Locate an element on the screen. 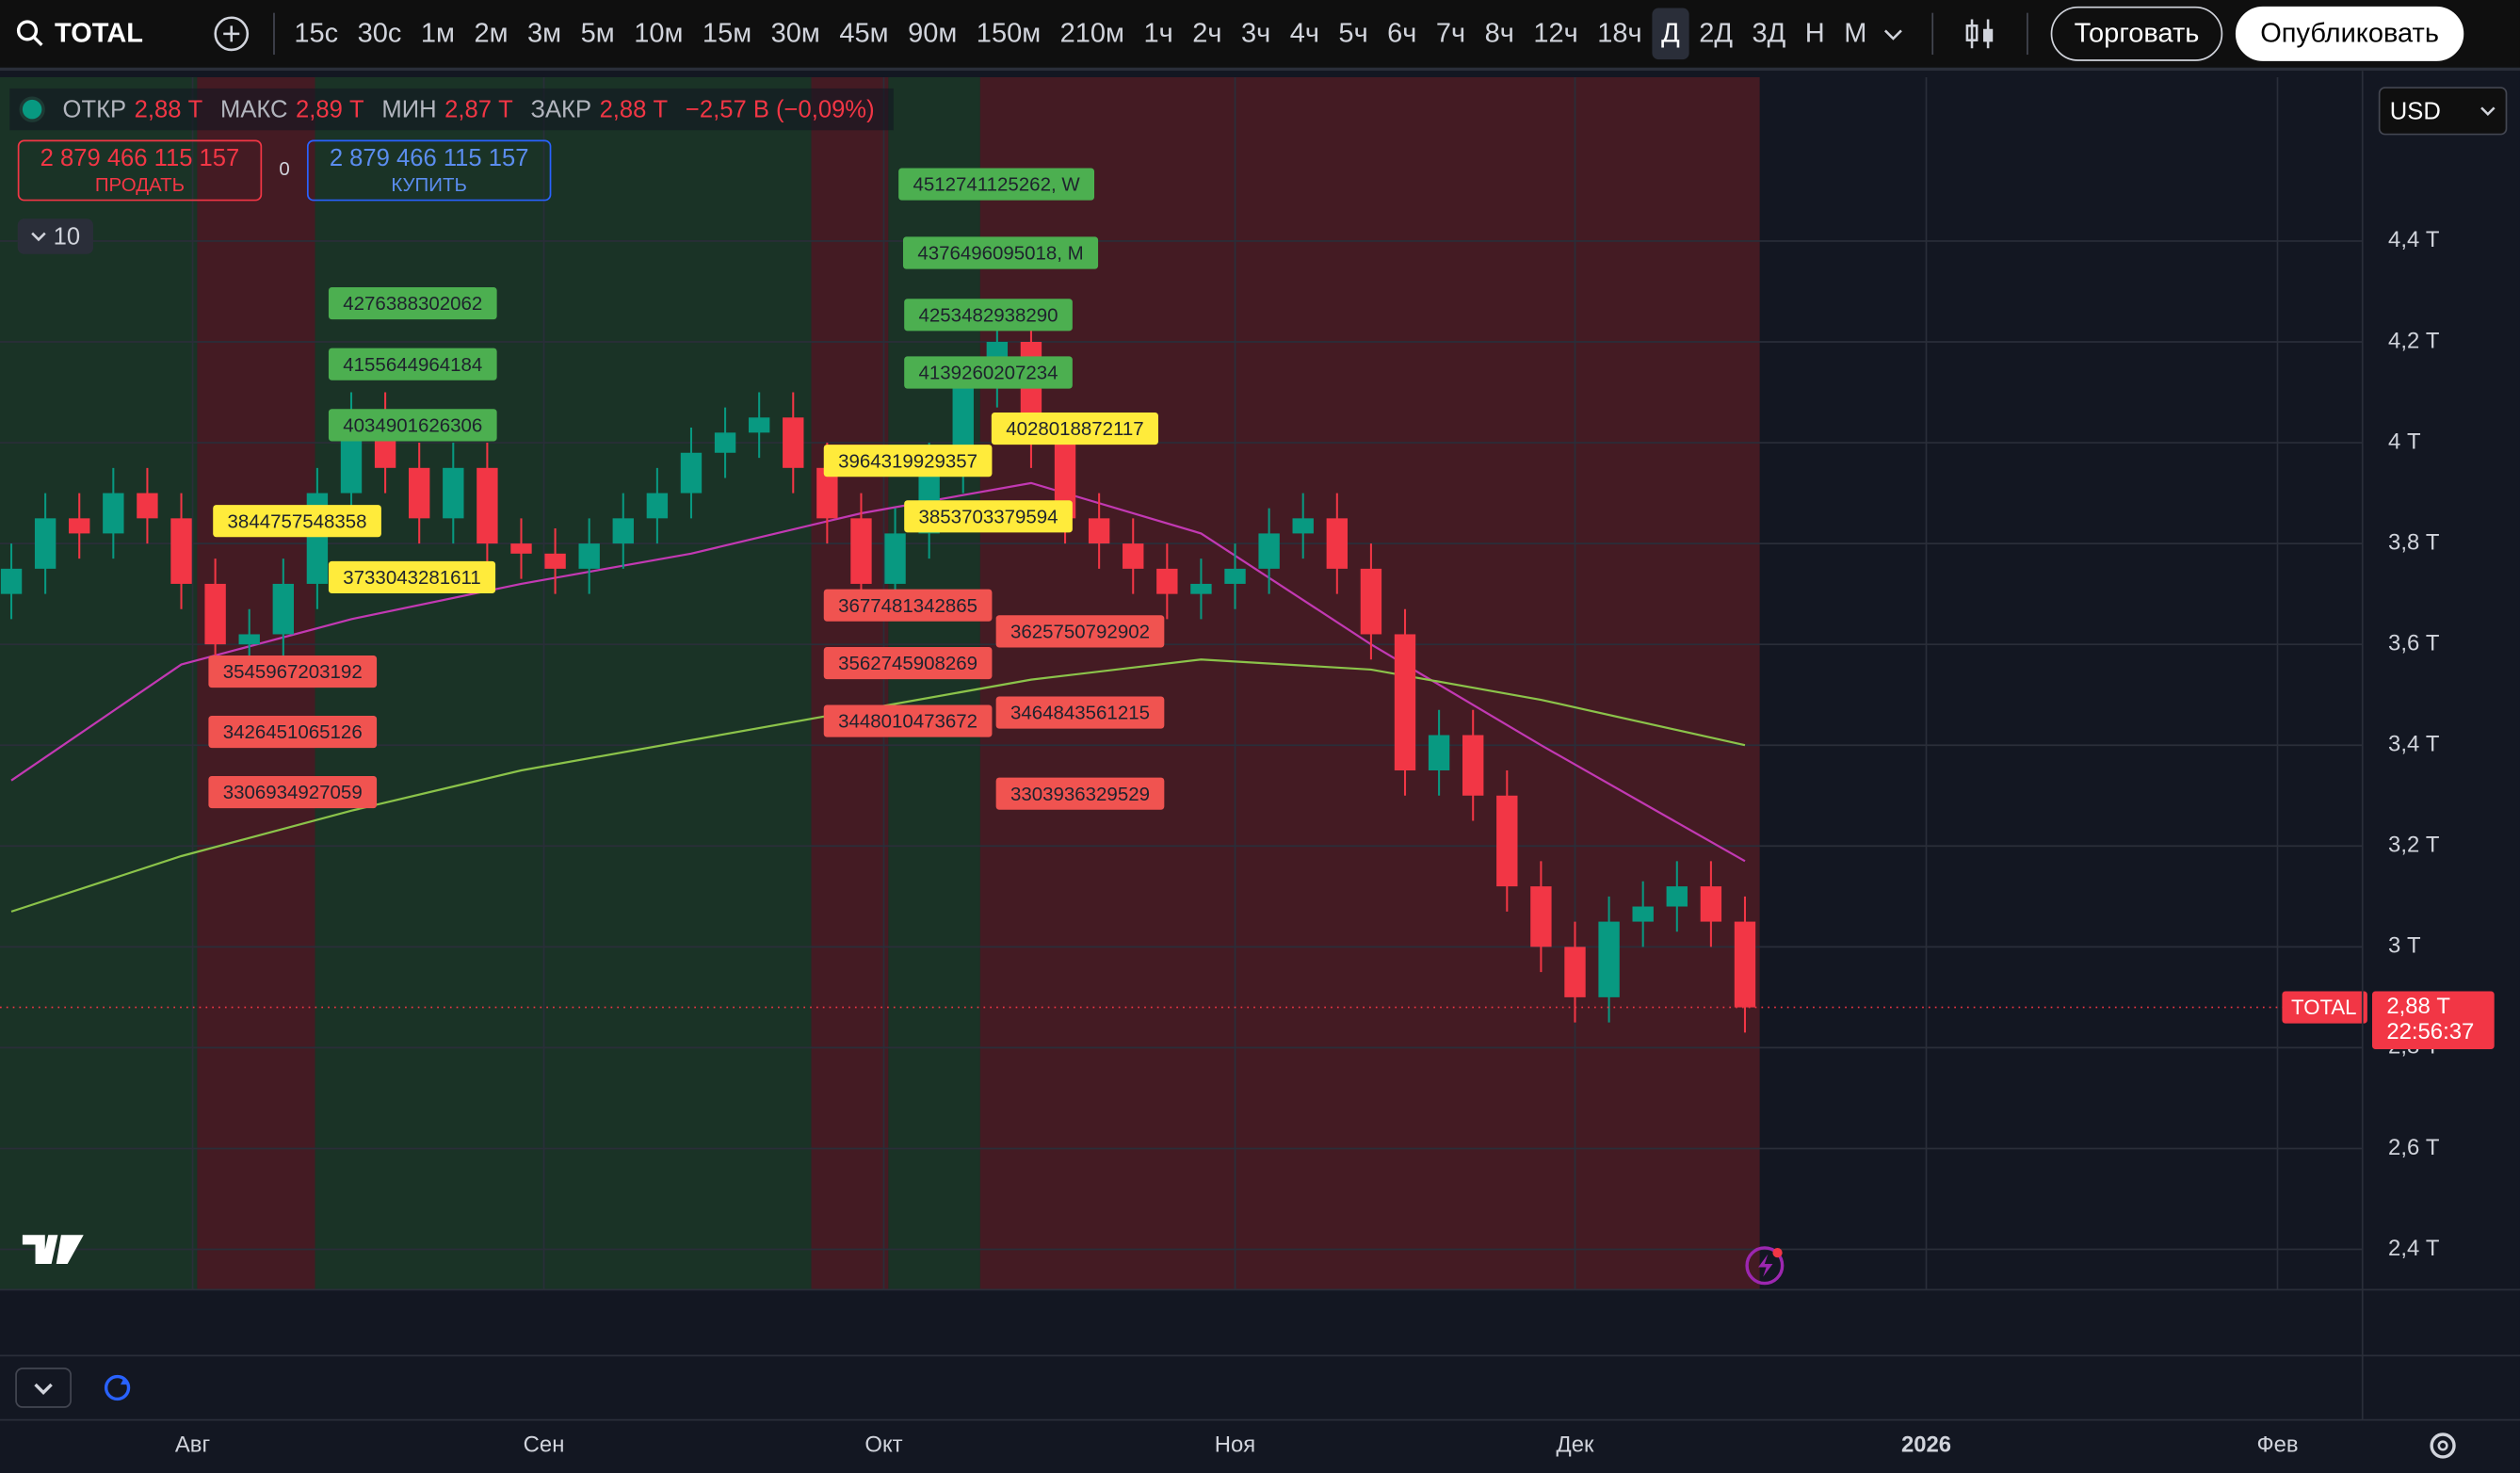  interval-dropdown is located at coordinates (1893, 34).